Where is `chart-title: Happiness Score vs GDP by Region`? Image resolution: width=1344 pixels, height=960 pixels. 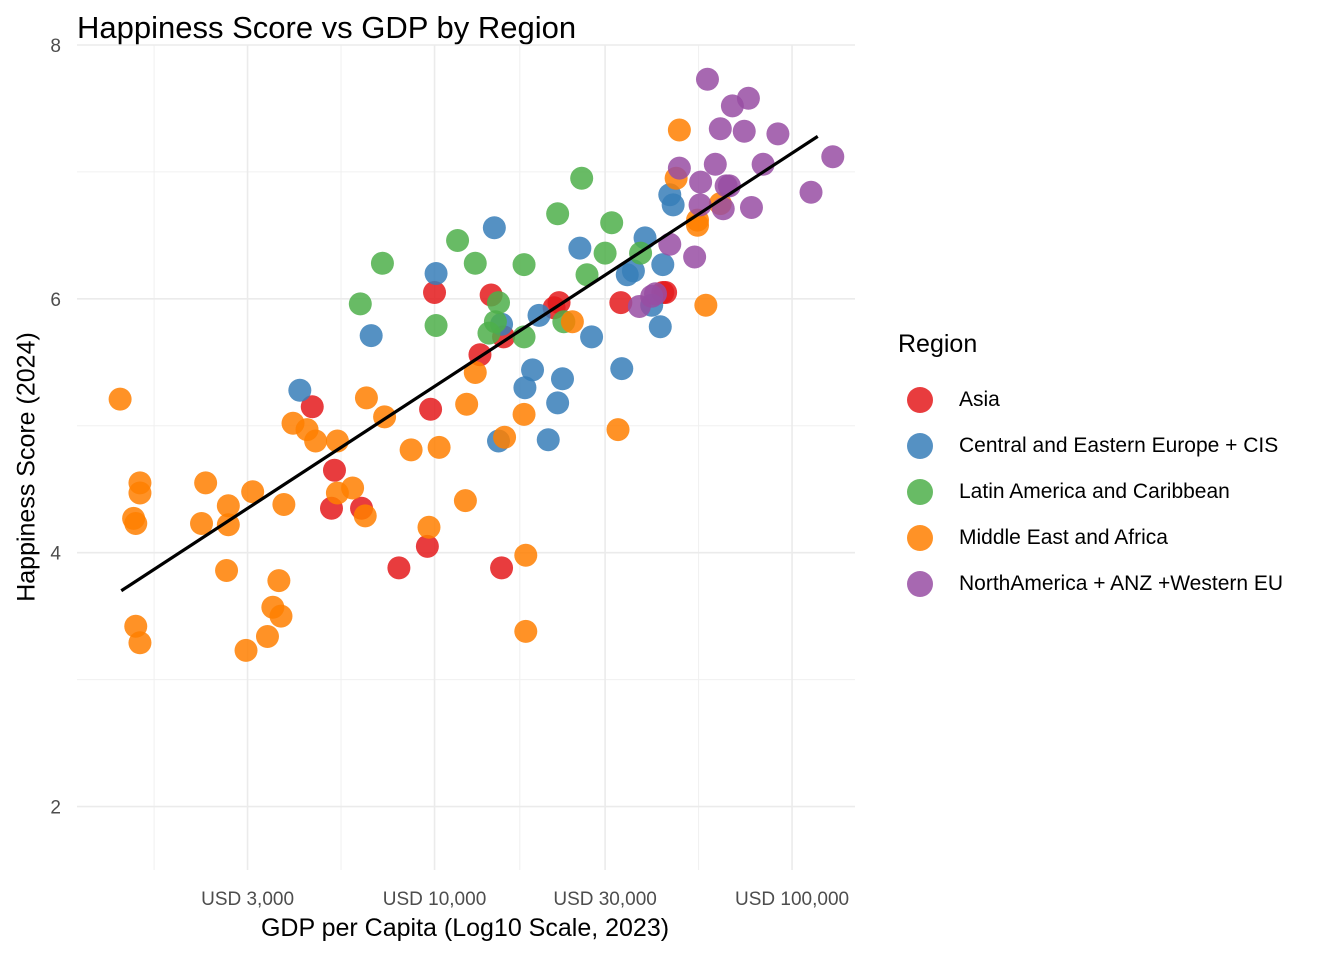 chart-title: Happiness Score vs GDP by Region is located at coordinates (327, 27).